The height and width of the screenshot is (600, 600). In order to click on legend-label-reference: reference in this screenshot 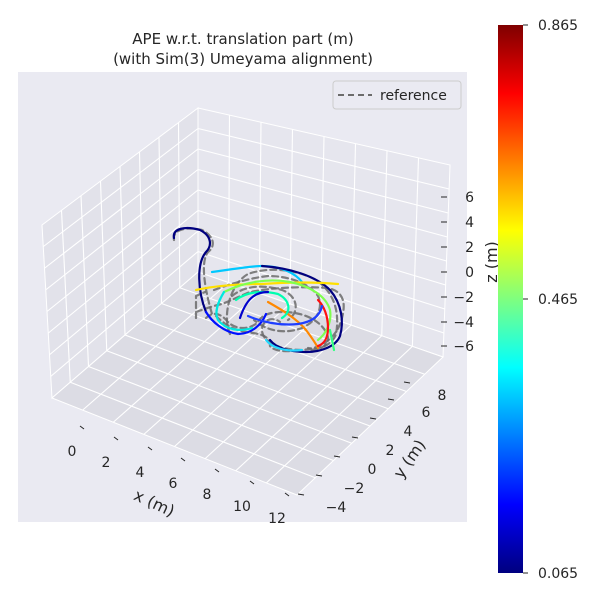, I will do `click(413, 96)`.